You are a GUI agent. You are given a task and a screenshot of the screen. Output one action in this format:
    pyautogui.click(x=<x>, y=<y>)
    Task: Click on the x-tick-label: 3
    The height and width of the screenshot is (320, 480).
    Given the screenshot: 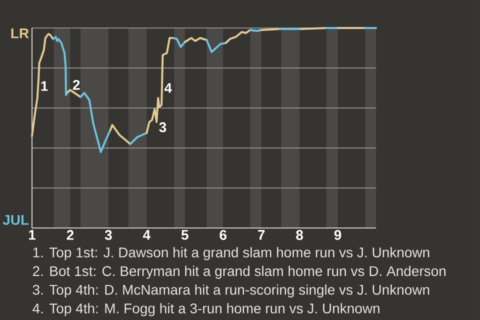 What is the action you would take?
    pyautogui.click(x=108, y=235)
    